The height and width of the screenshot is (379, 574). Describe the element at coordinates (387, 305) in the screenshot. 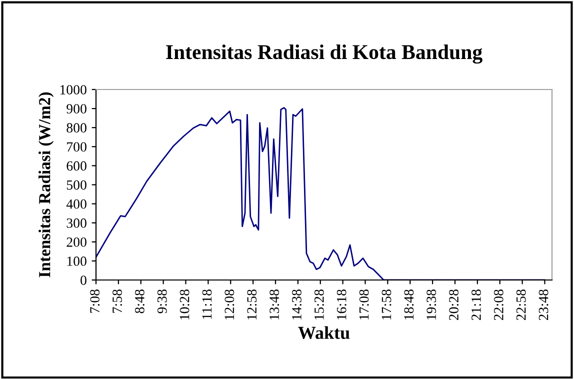

I see `x-tick-label: 17:58` at that location.